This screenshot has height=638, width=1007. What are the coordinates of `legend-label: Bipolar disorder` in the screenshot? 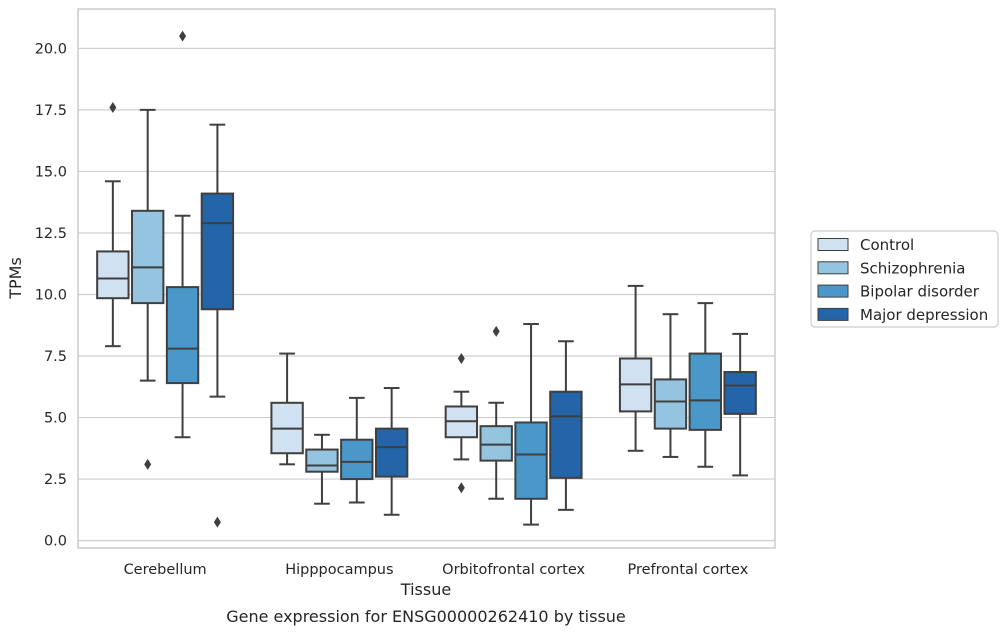 It's located at (920, 292).